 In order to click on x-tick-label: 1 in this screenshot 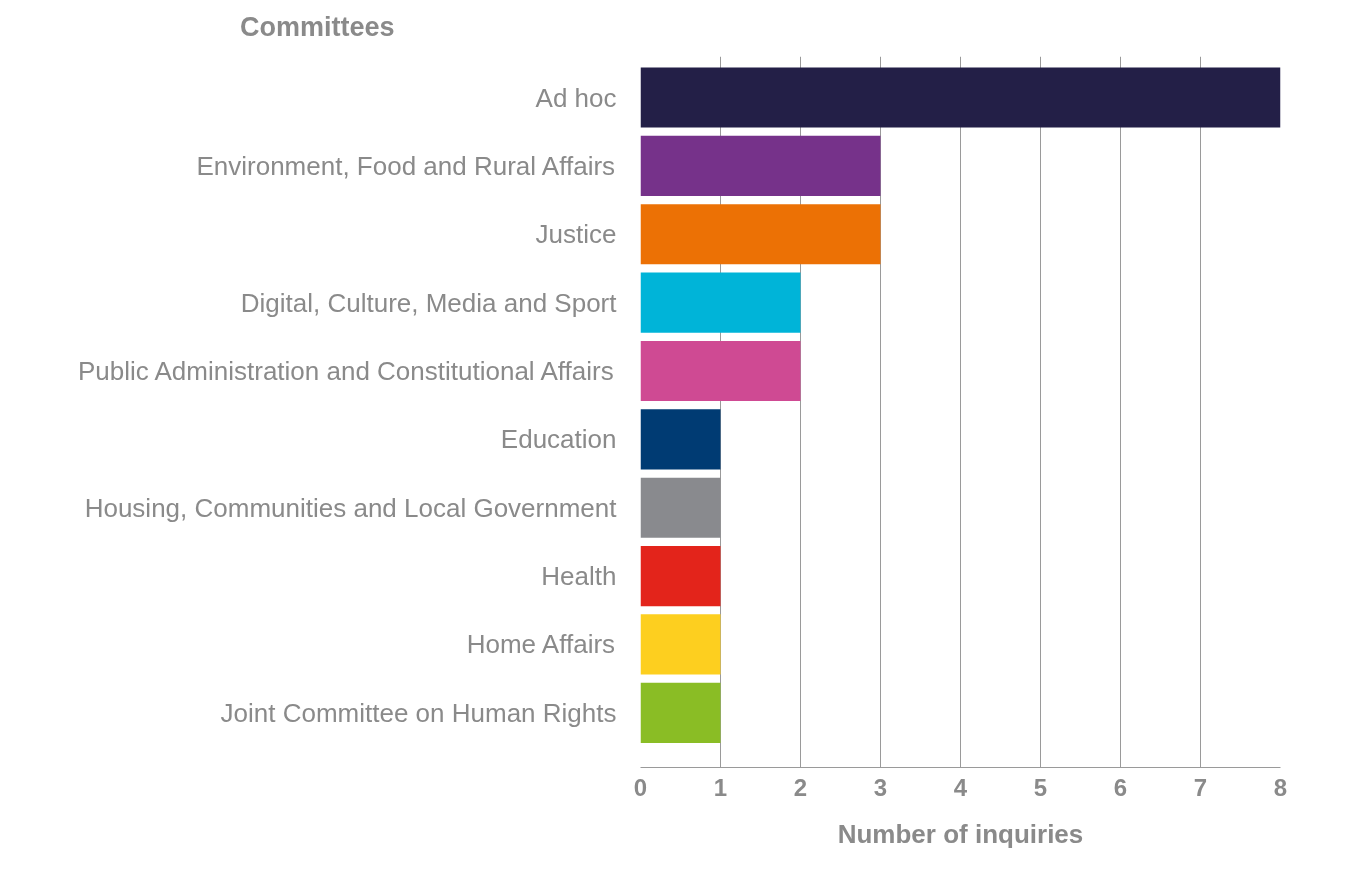, I will do `click(720, 787)`.